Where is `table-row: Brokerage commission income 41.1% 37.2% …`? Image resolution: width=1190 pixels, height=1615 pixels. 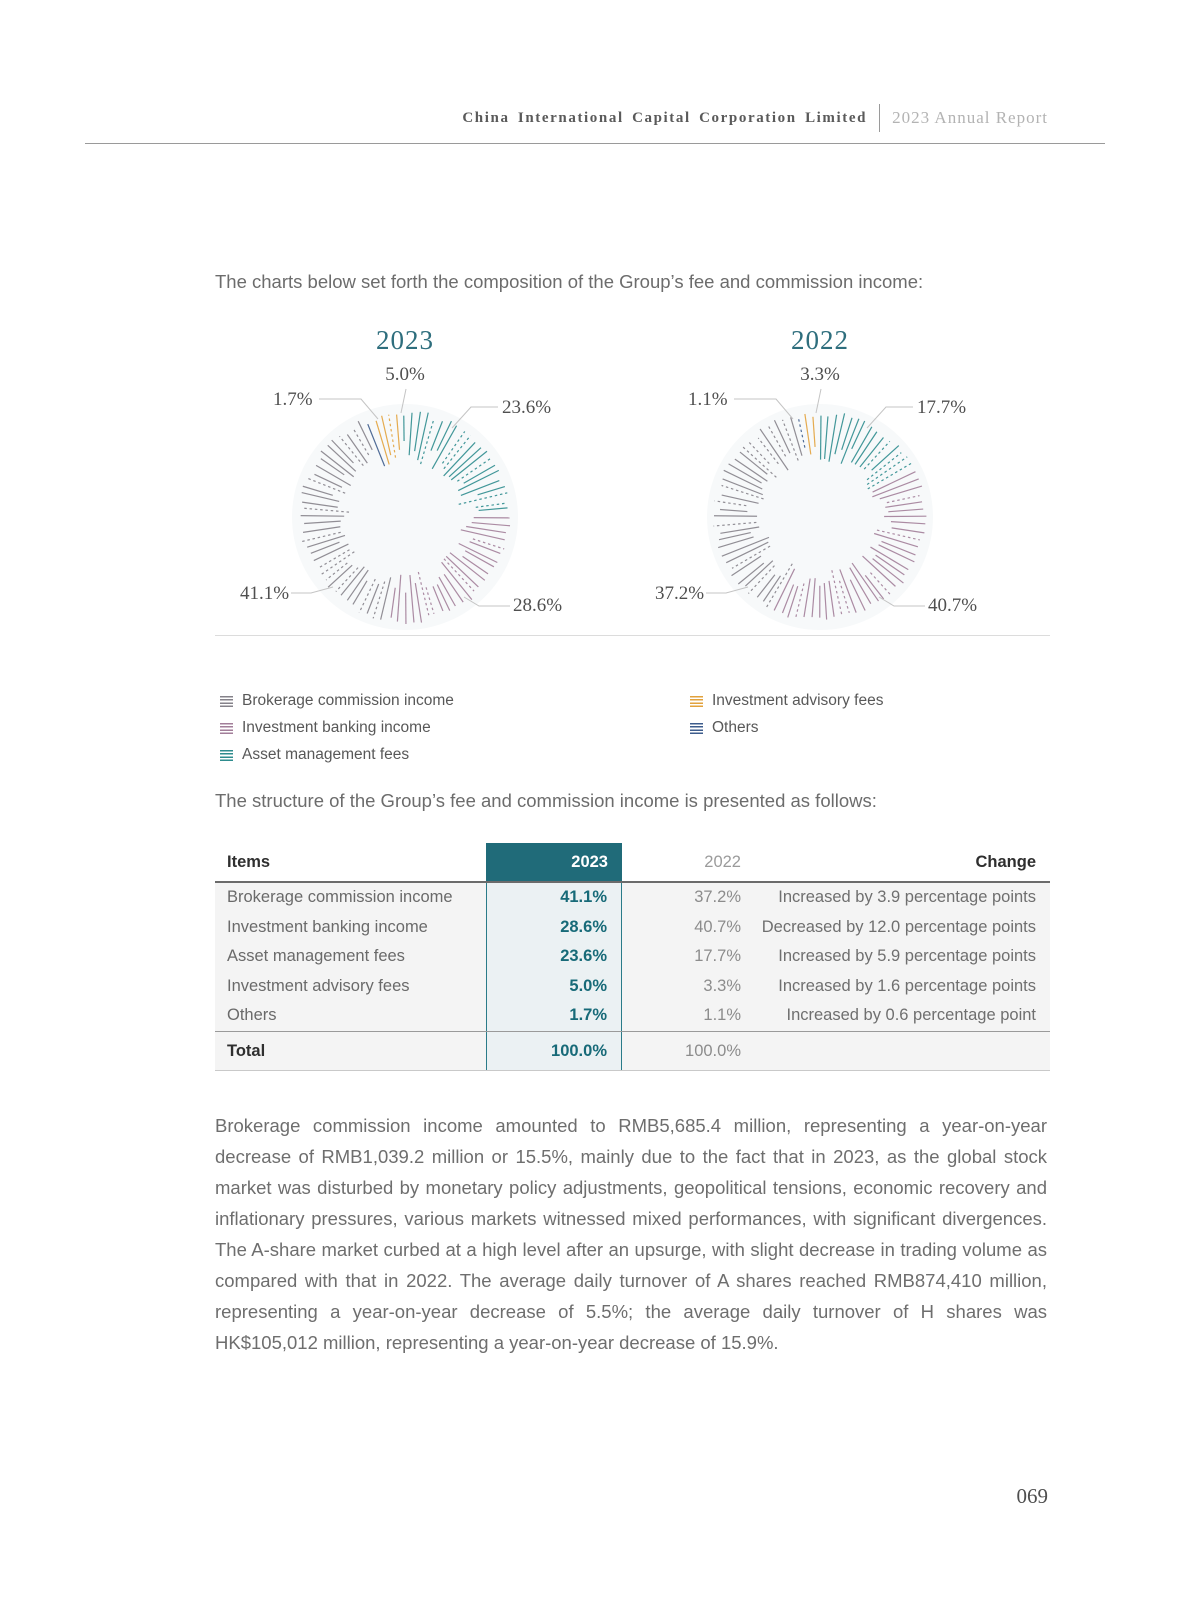
table-row: Brokerage commission income 41.1% 37.2% … is located at coordinates (632, 898).